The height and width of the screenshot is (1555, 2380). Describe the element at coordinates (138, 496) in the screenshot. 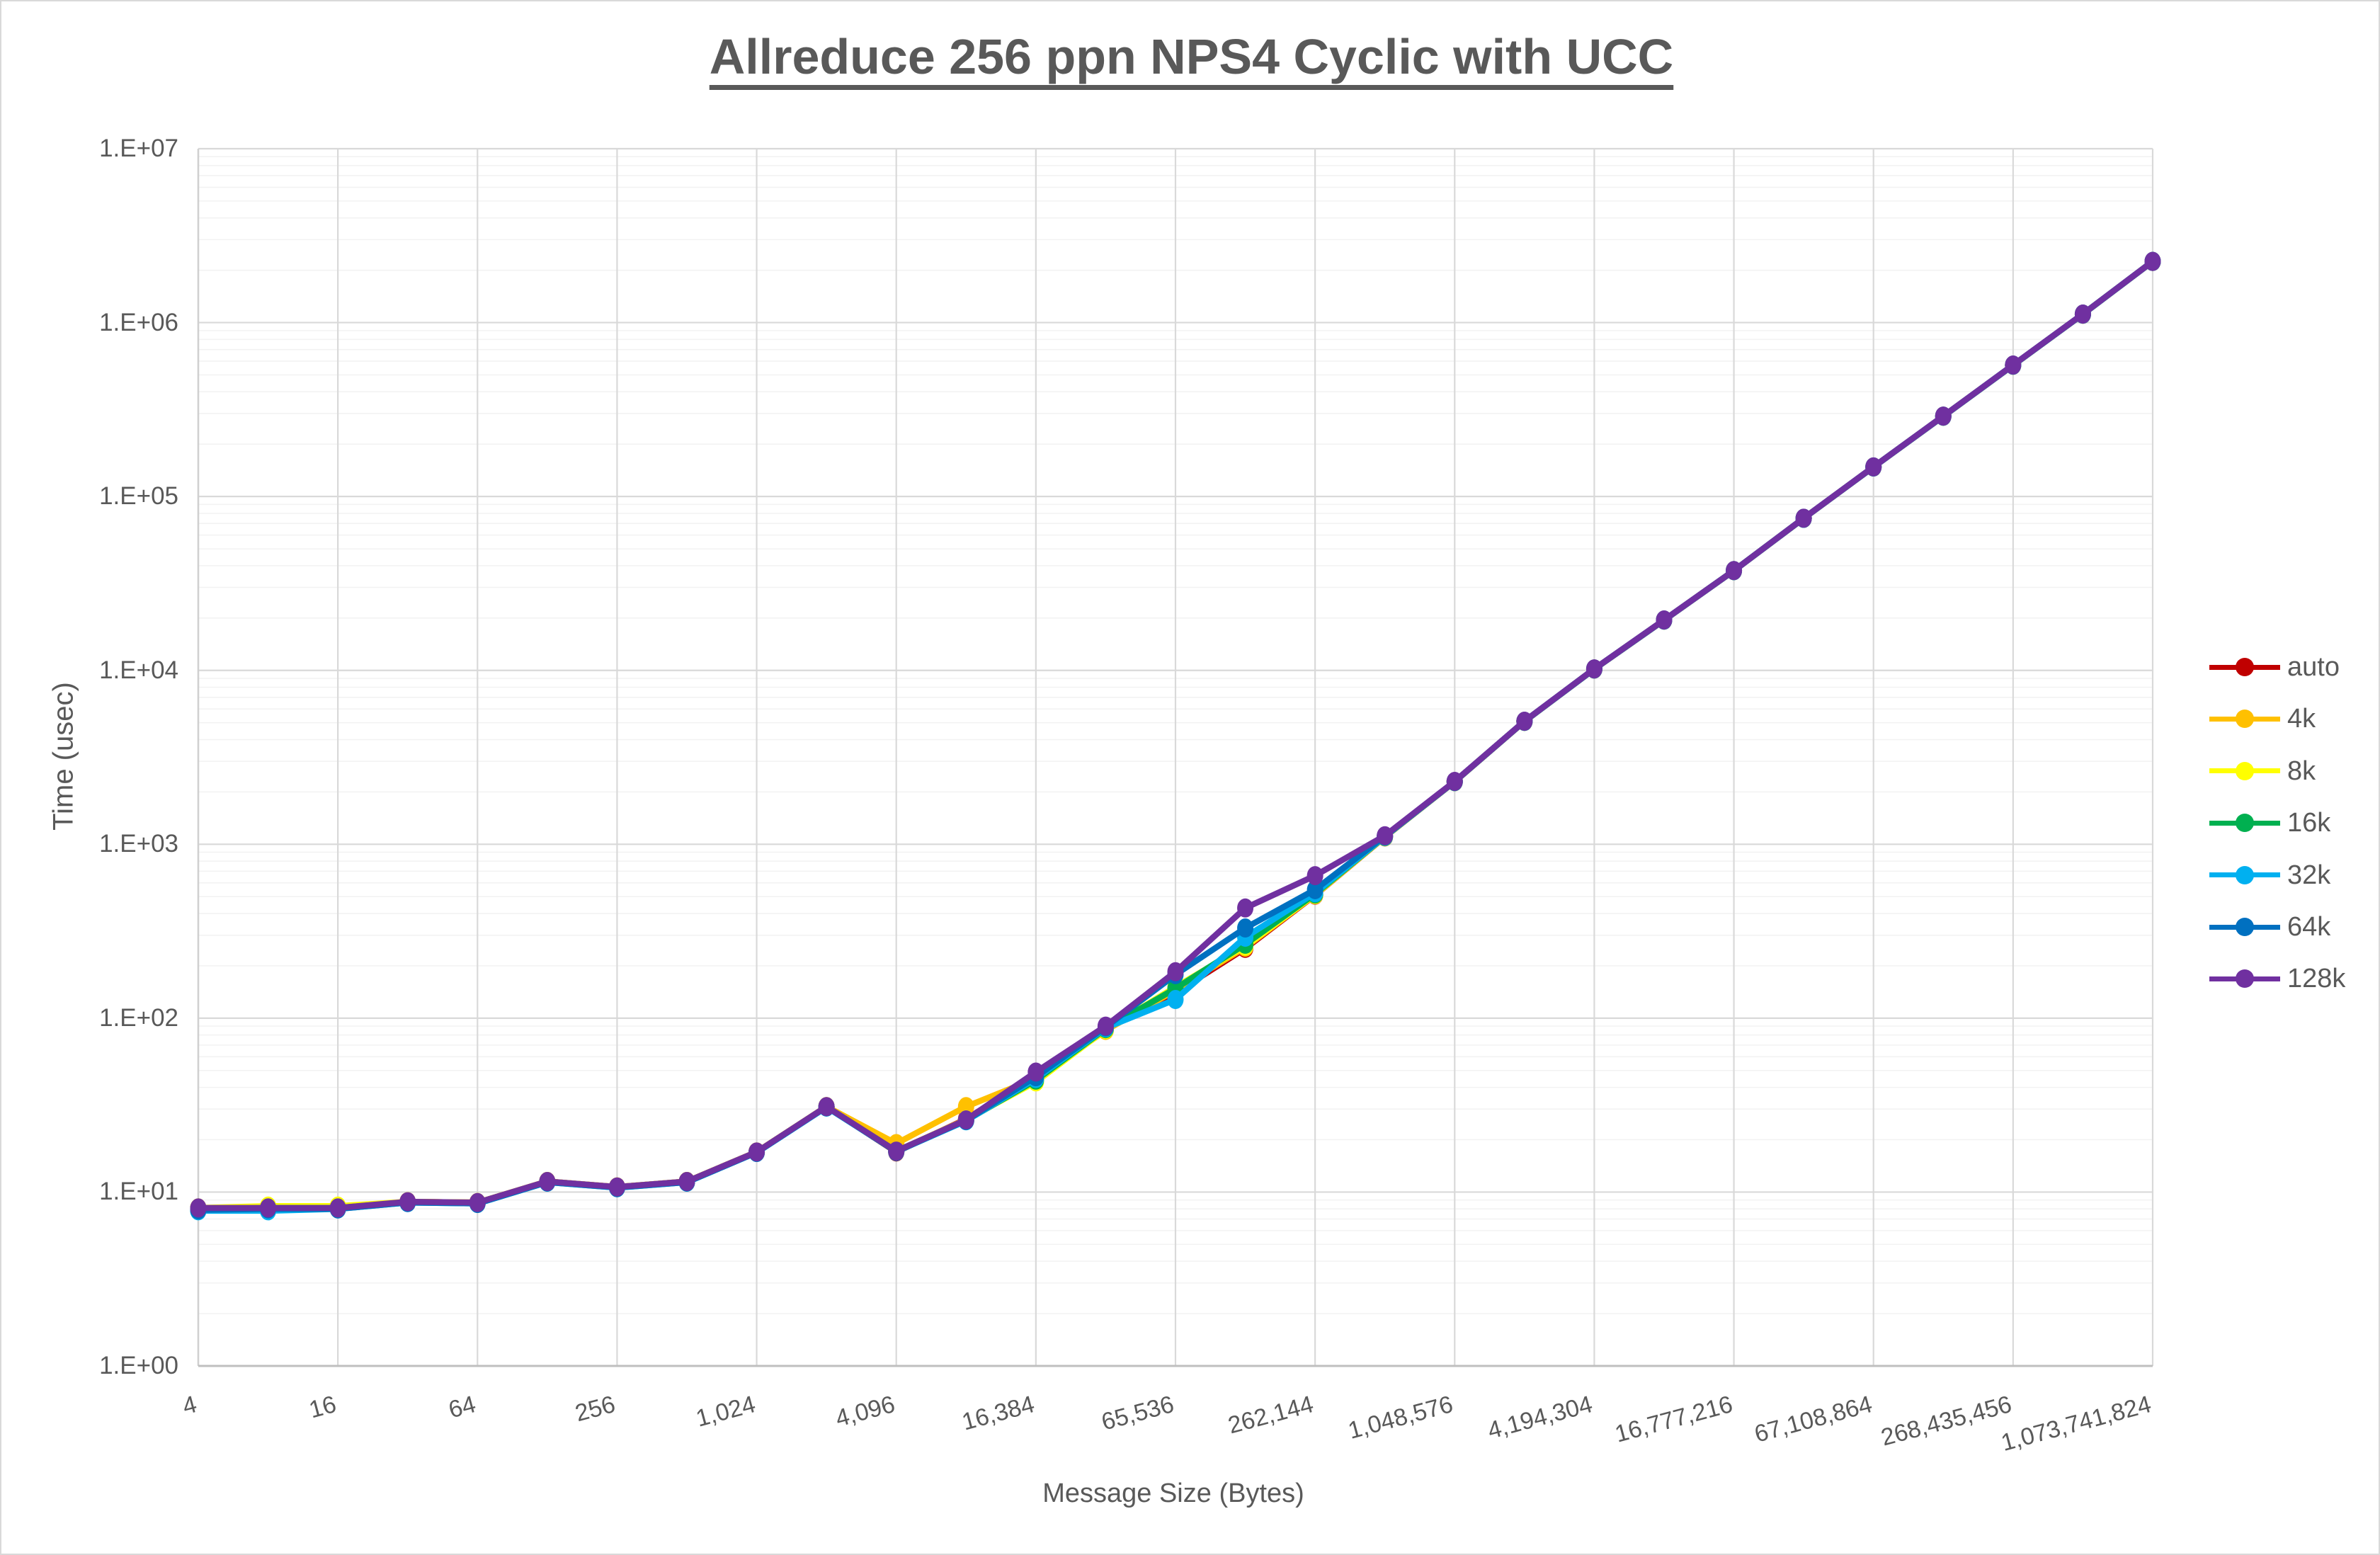

I see `y-tick-label: 1.E+05` at that location.